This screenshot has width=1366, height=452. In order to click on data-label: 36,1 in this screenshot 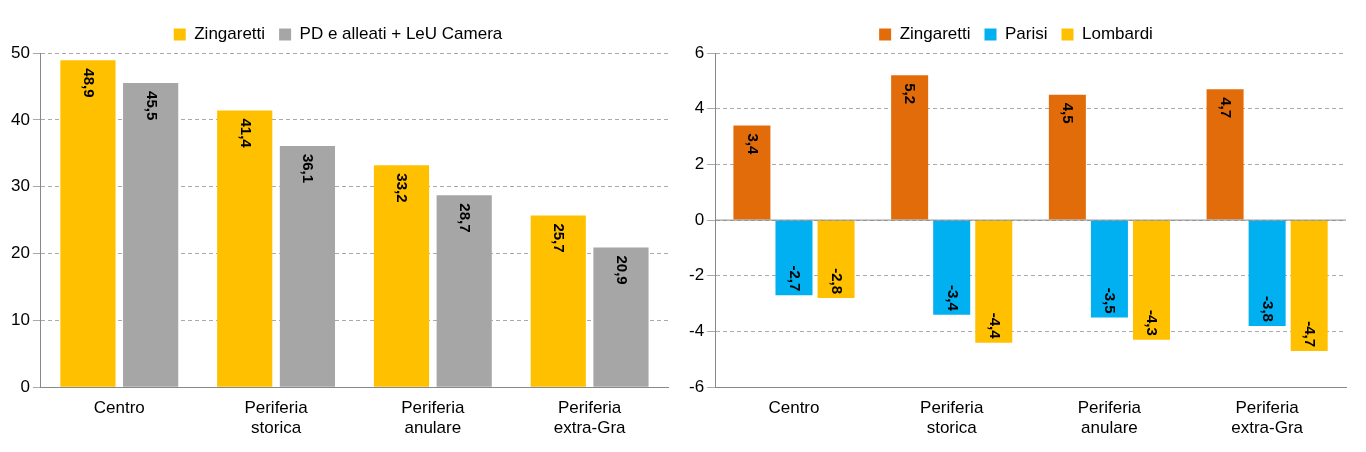, I will do `click(309, 168)`.